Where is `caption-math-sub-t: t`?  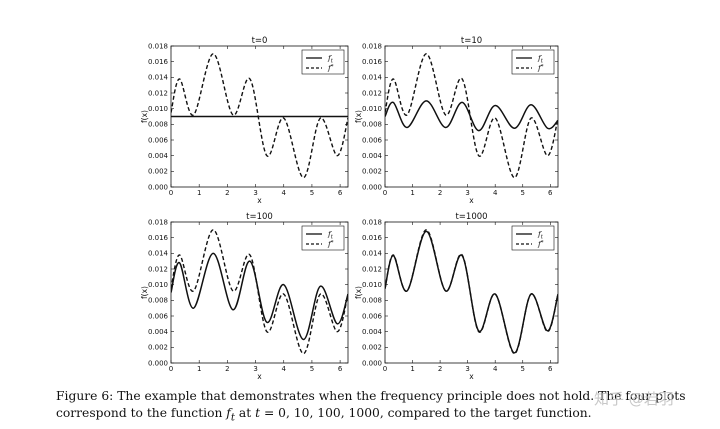
caption-math-sub-t: t is located at coordinates (232, 417).